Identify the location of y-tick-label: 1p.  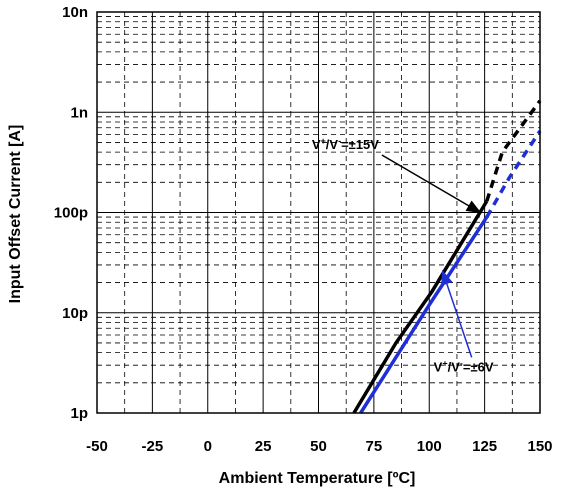
(79, 413).